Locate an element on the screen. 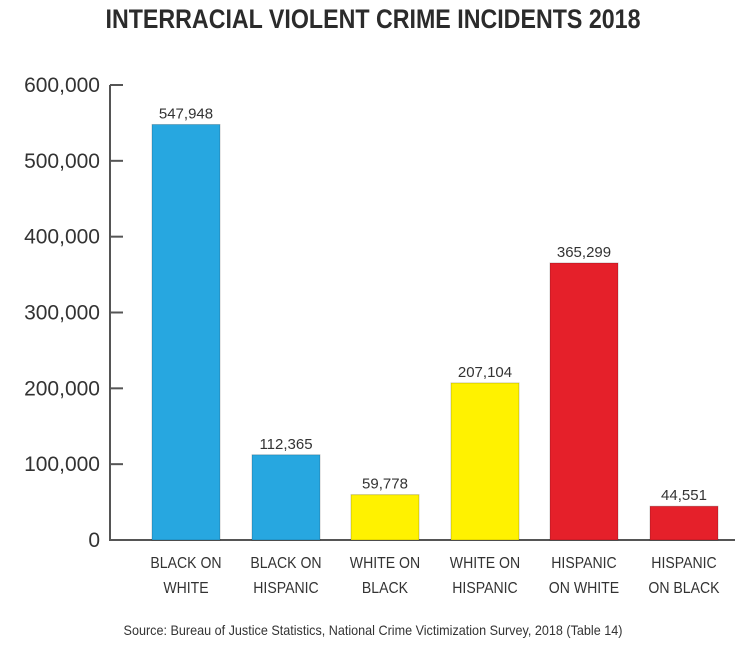 The width and height of the screenshot is (746, 658). y-tick-label: 200,000 is located at coordinates (62, 388).